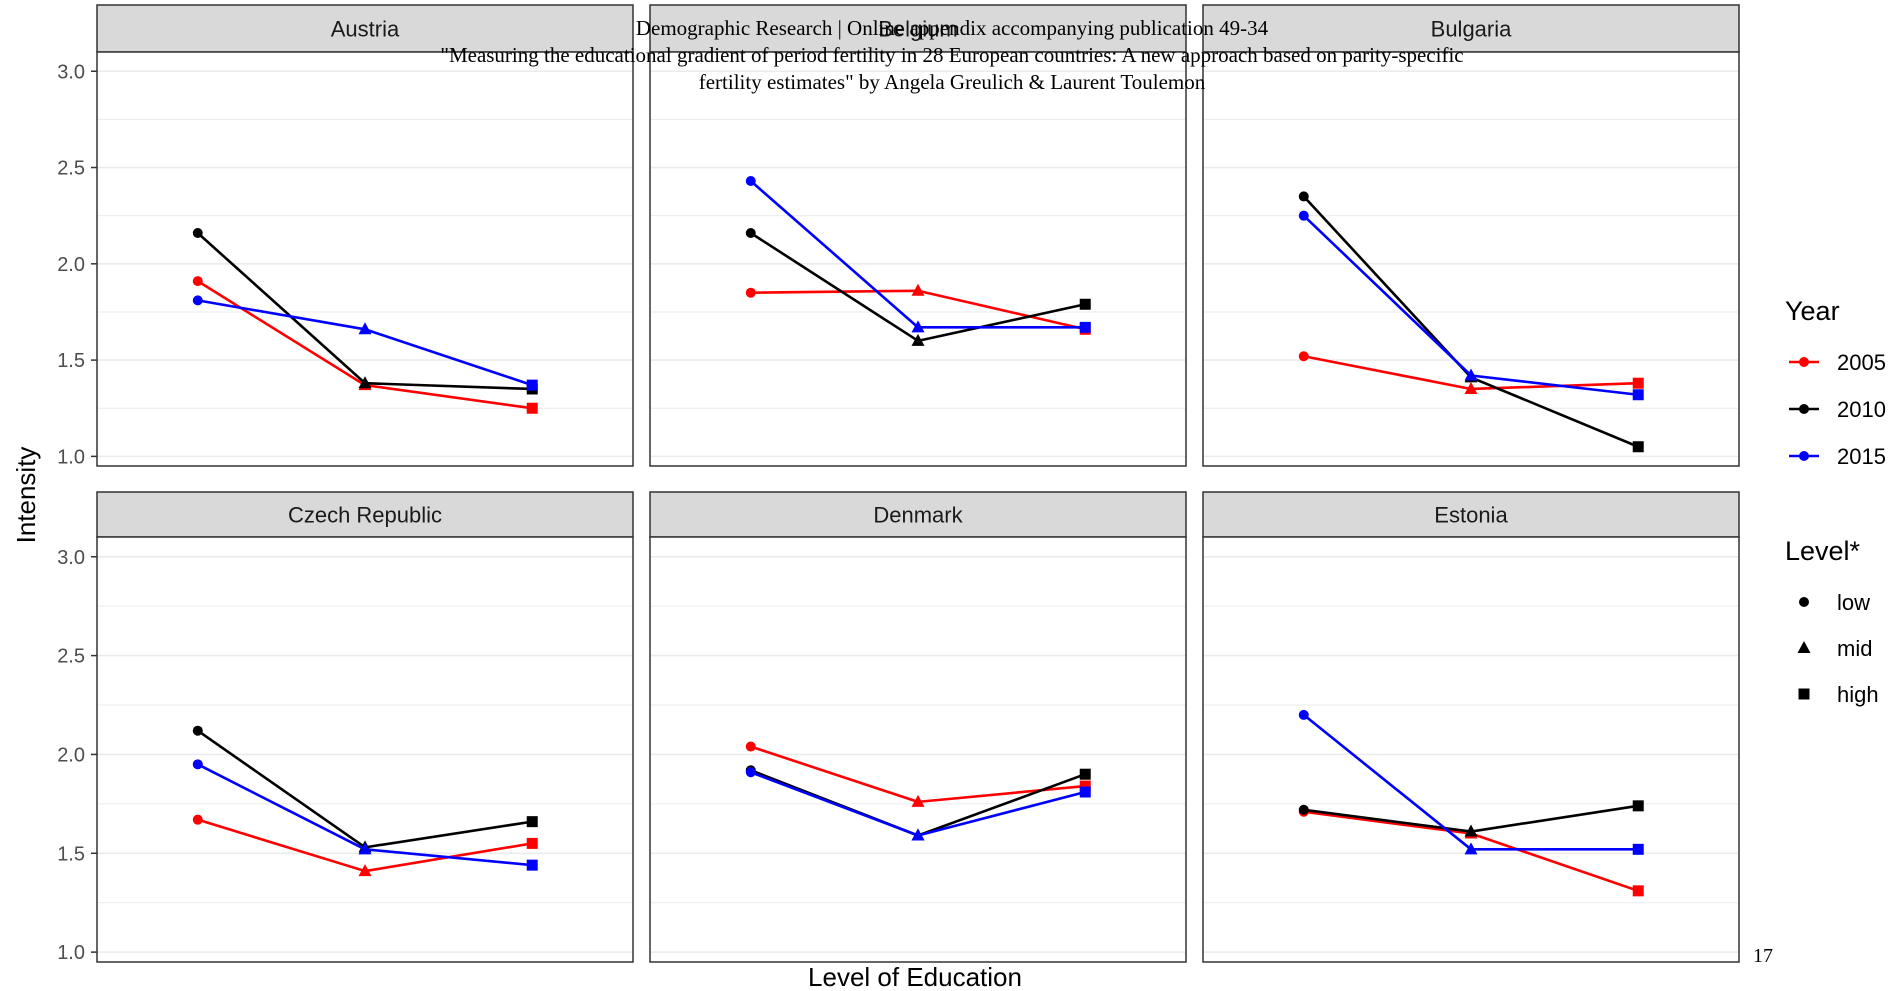  I want to click on y-axis-layer: 1.0 1.5 2.0 2.5 3.0 1.0 1.5 2.0 2.5 3.0, so click(77, 512).